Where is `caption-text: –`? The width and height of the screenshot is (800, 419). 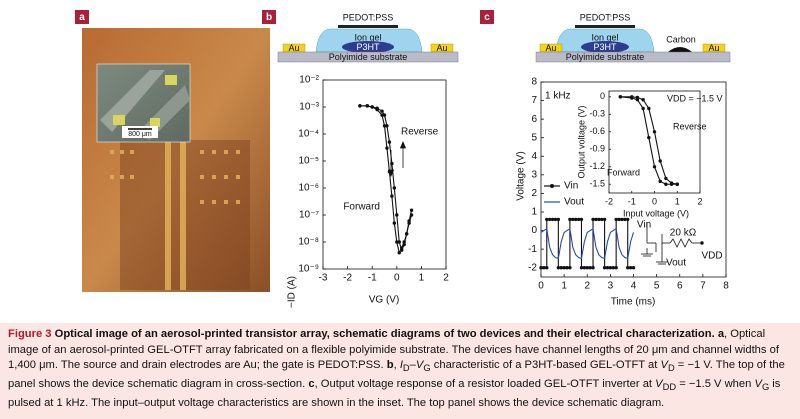 caption-text: – is located at coordinates (412, 365).